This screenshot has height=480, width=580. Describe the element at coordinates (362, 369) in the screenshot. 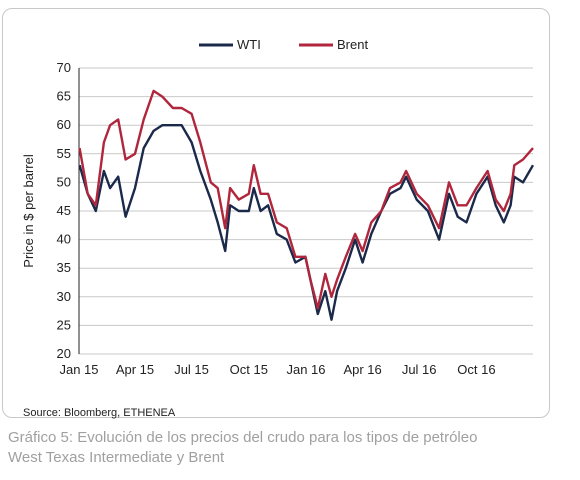

I see `x-tick-label: Apr 16` at that location.